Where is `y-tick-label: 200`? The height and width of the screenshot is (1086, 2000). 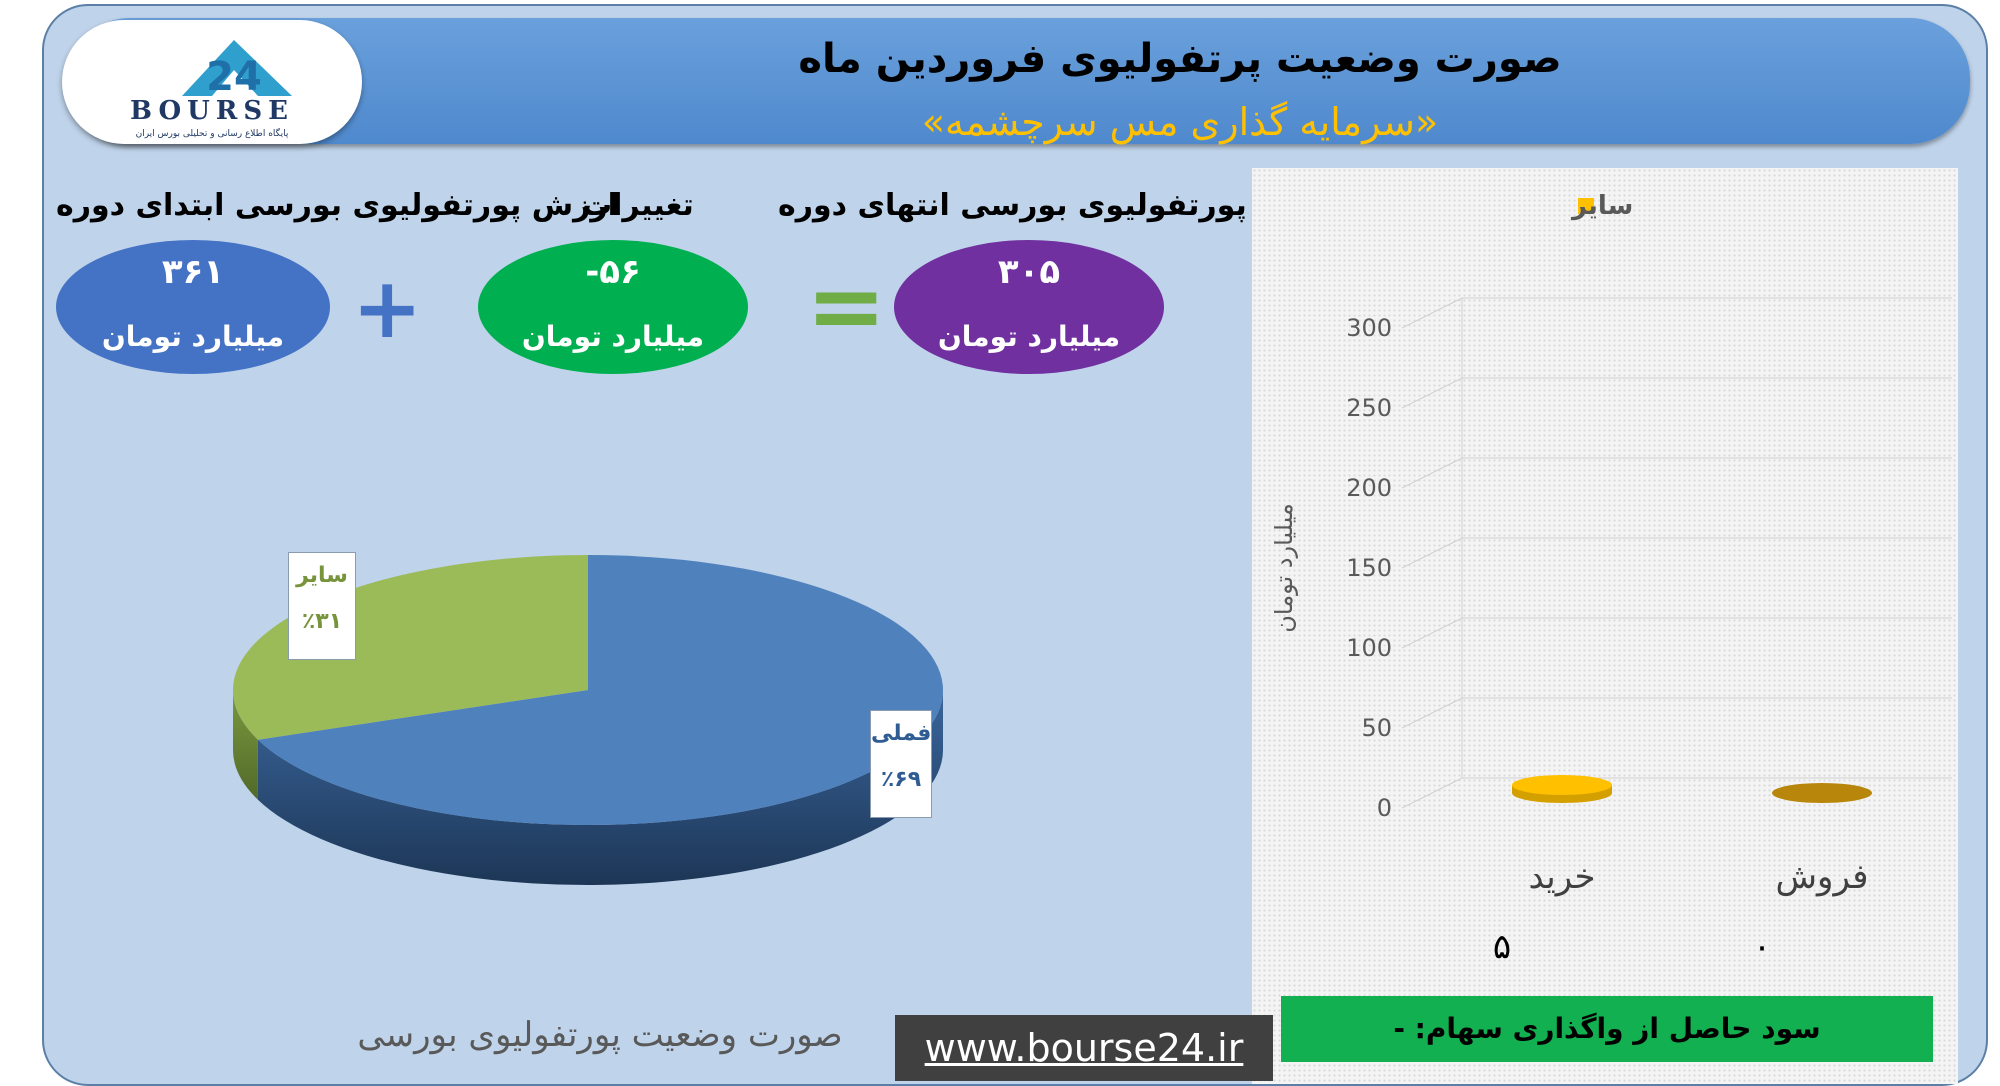
y-tick-label: 200 is located at coordinates (1369, 488).